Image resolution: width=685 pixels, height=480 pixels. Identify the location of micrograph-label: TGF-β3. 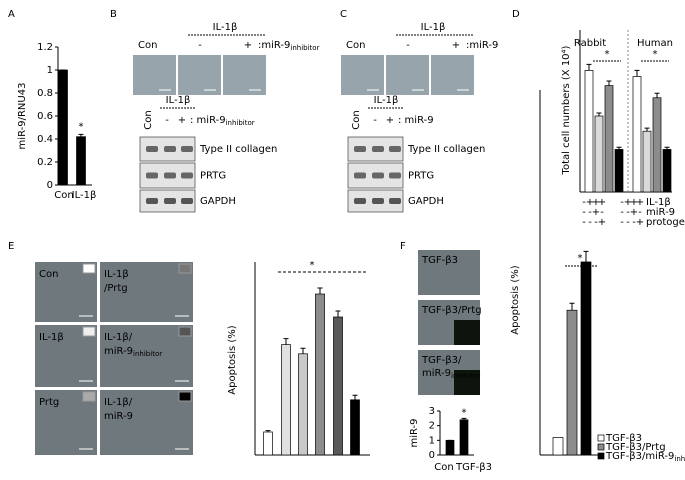
(439, 260).